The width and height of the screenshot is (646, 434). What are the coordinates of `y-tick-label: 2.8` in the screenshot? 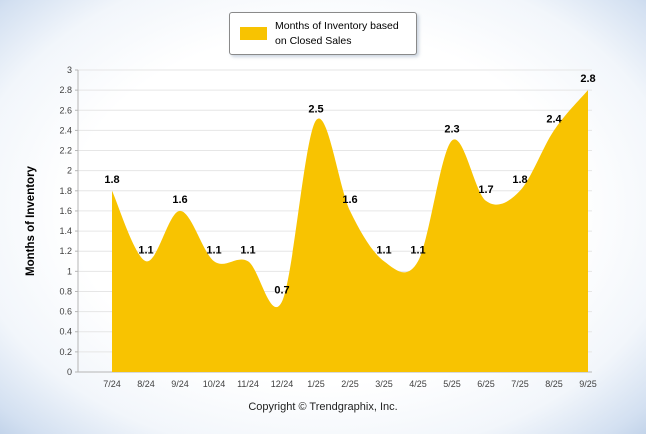 It's located at (65, 90).